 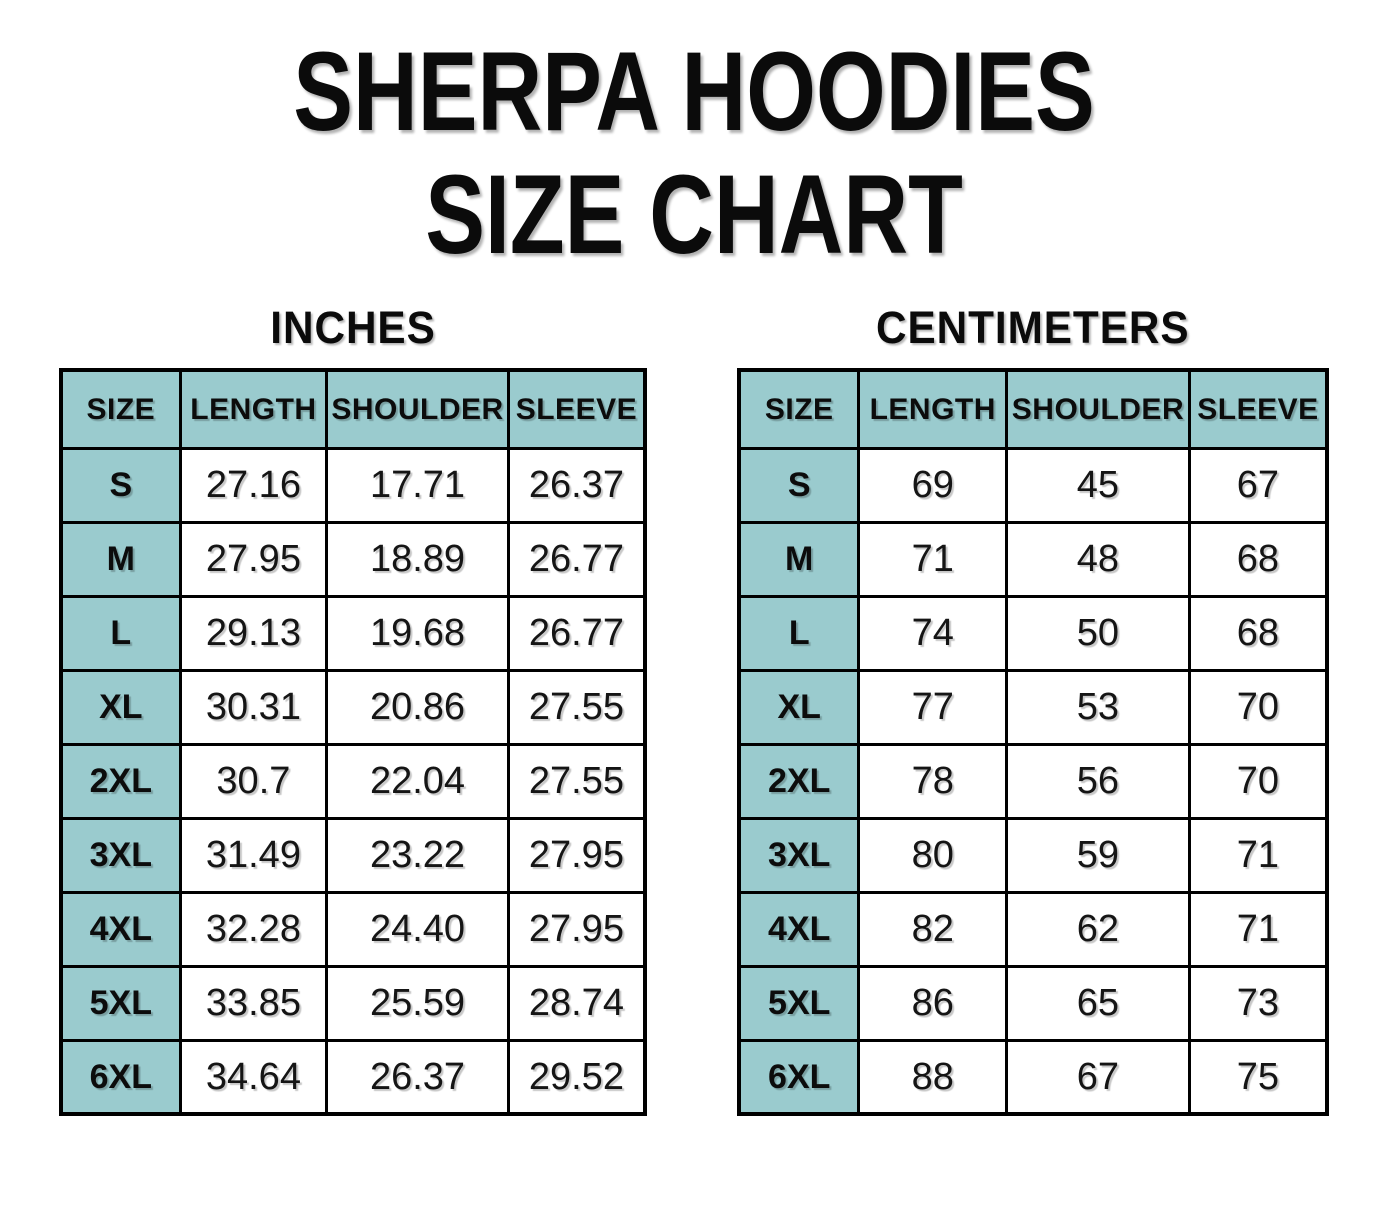 What do you see at coordinates (1098, 485) in the screenshot?
I see `value-cell: 45` at bounding box center [1098, 485].